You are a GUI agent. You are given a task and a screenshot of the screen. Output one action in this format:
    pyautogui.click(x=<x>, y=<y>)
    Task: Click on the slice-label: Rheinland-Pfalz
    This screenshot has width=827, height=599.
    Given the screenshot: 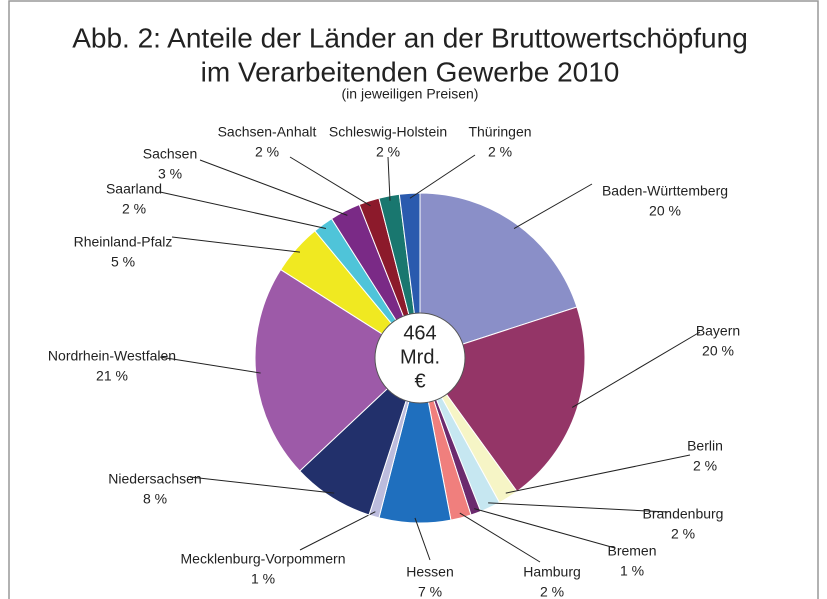 What is the action you would take?
    pyautogui.click(x=123, y=242)
    